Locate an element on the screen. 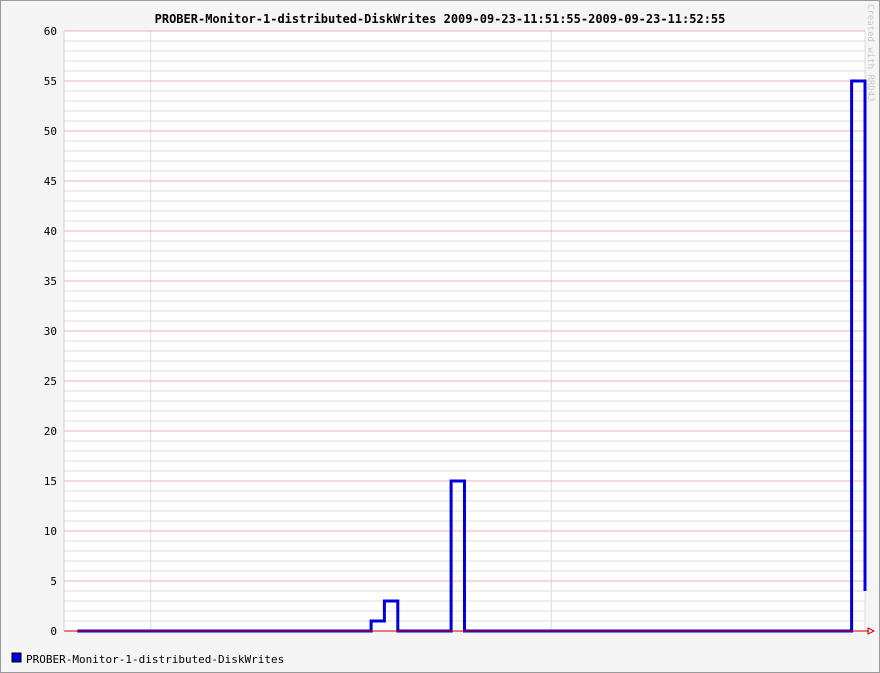  y-tick-label: 20 is located at coordinates (50, 431).